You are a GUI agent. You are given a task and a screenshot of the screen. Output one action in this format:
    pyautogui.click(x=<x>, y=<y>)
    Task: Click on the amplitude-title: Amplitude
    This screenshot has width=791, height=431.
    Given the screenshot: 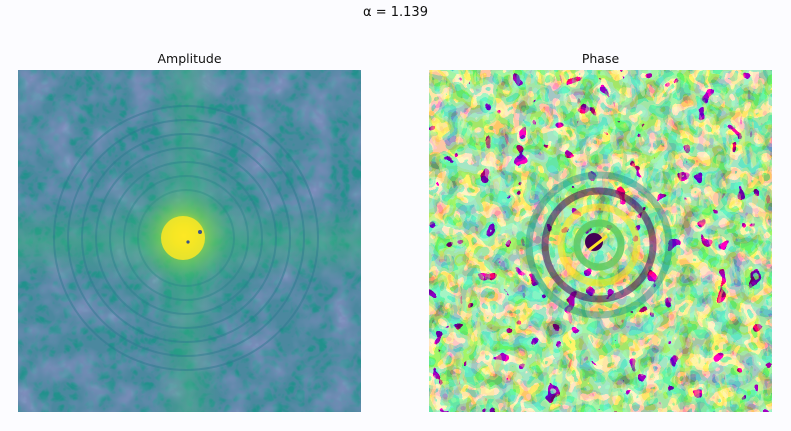 What is the action you would take?
    pyautogui.click(x=189, y=58)
    